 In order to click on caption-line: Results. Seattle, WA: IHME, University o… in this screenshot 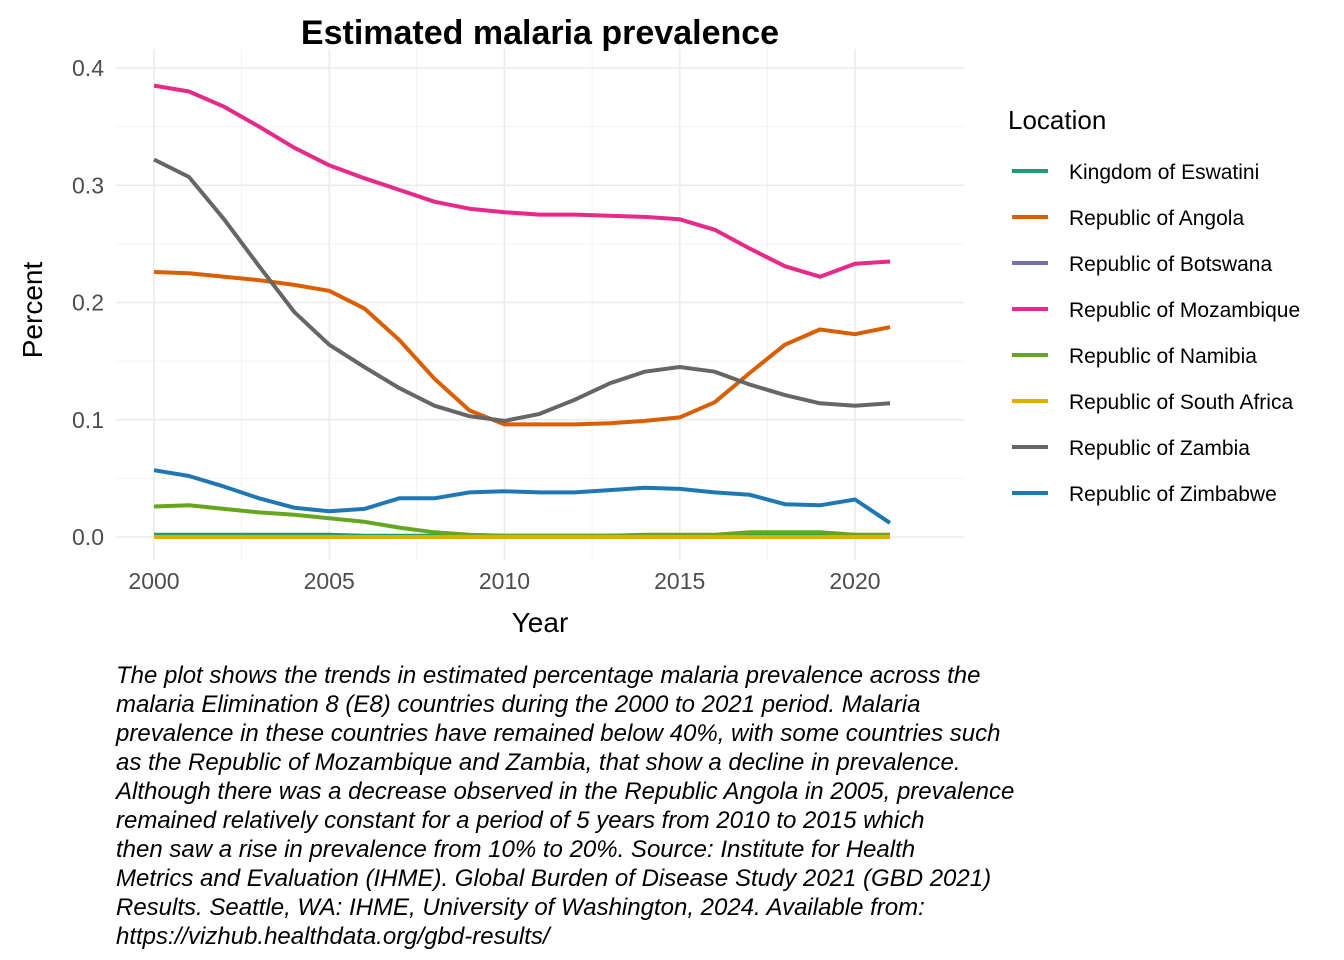, I will do `click(520, 907)`.